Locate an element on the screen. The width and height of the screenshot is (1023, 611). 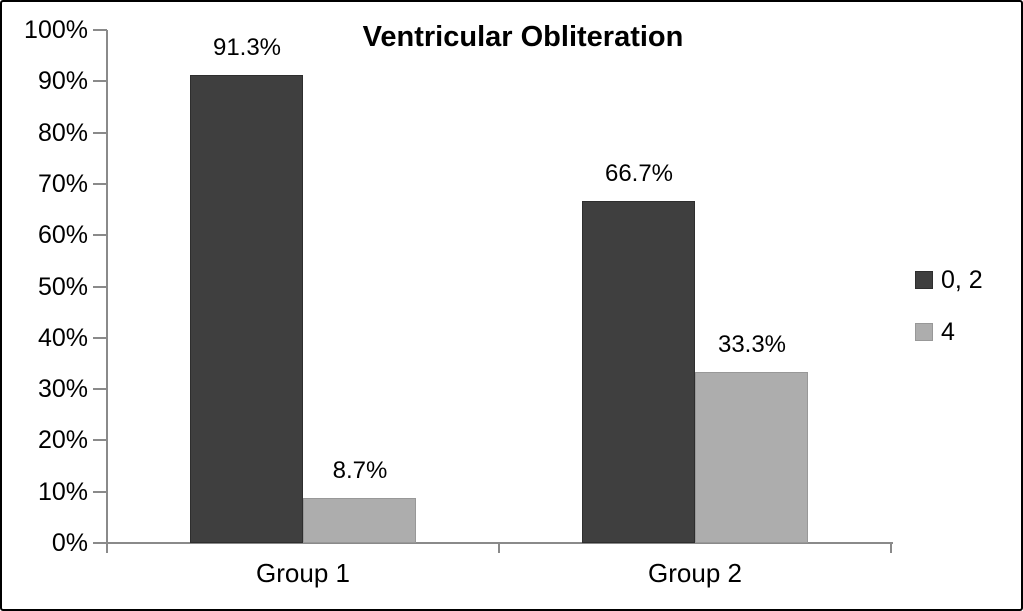
legend-label: 4 is located at coordinates (948, 332).